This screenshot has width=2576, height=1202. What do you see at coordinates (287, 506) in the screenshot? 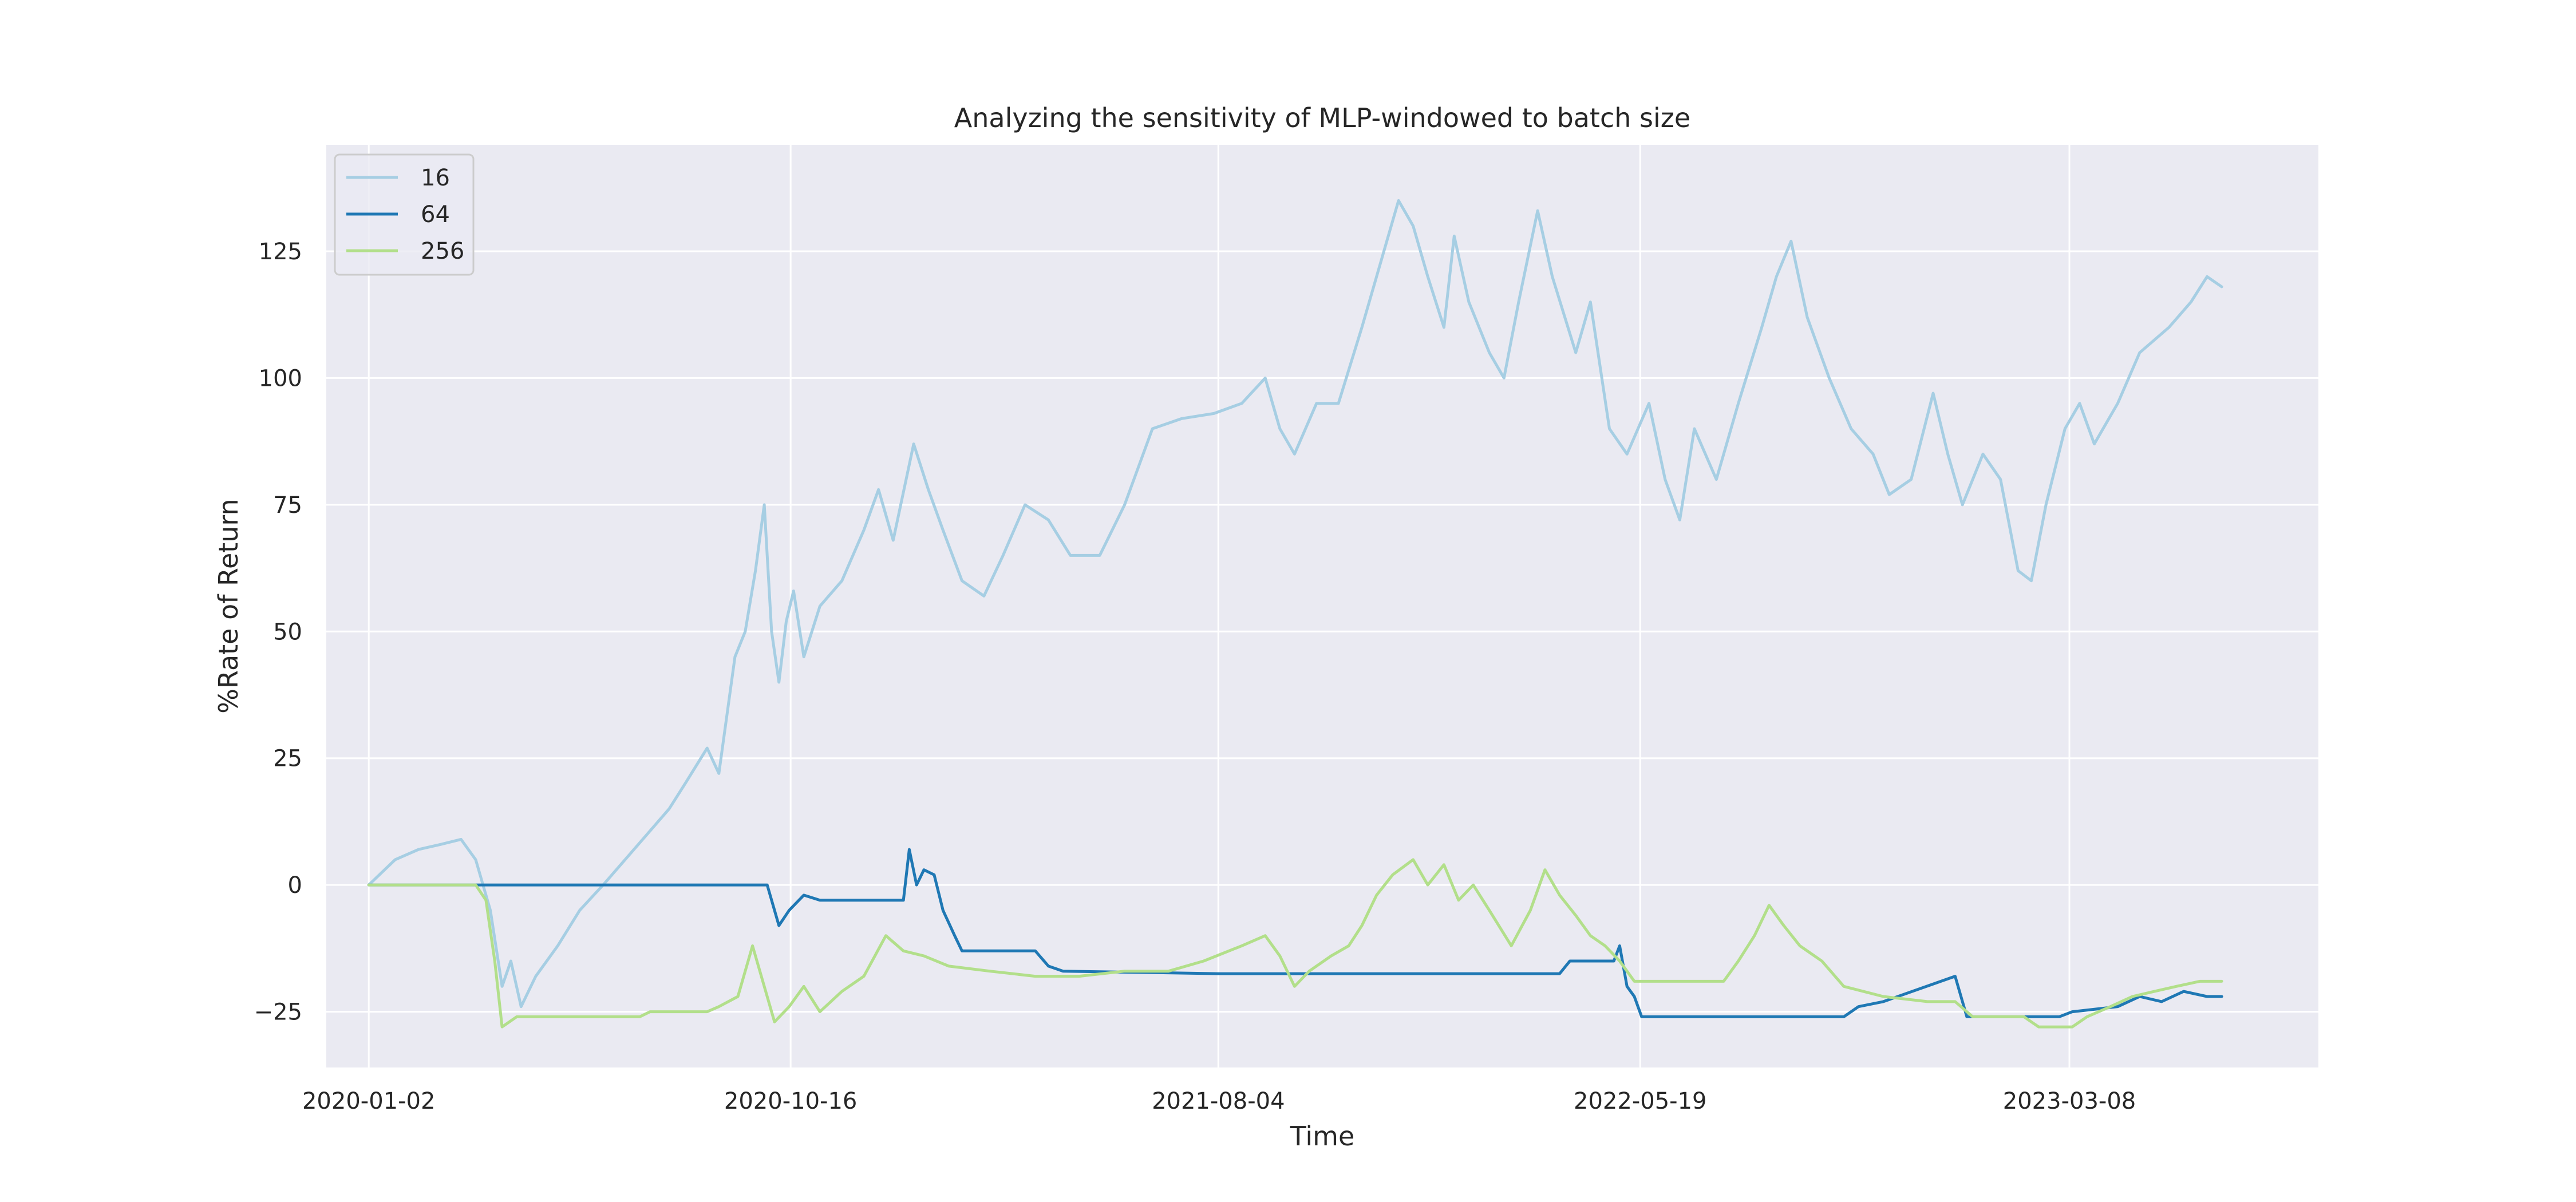
I see `y-tick-label: 75` at bounding box center [287, 506].